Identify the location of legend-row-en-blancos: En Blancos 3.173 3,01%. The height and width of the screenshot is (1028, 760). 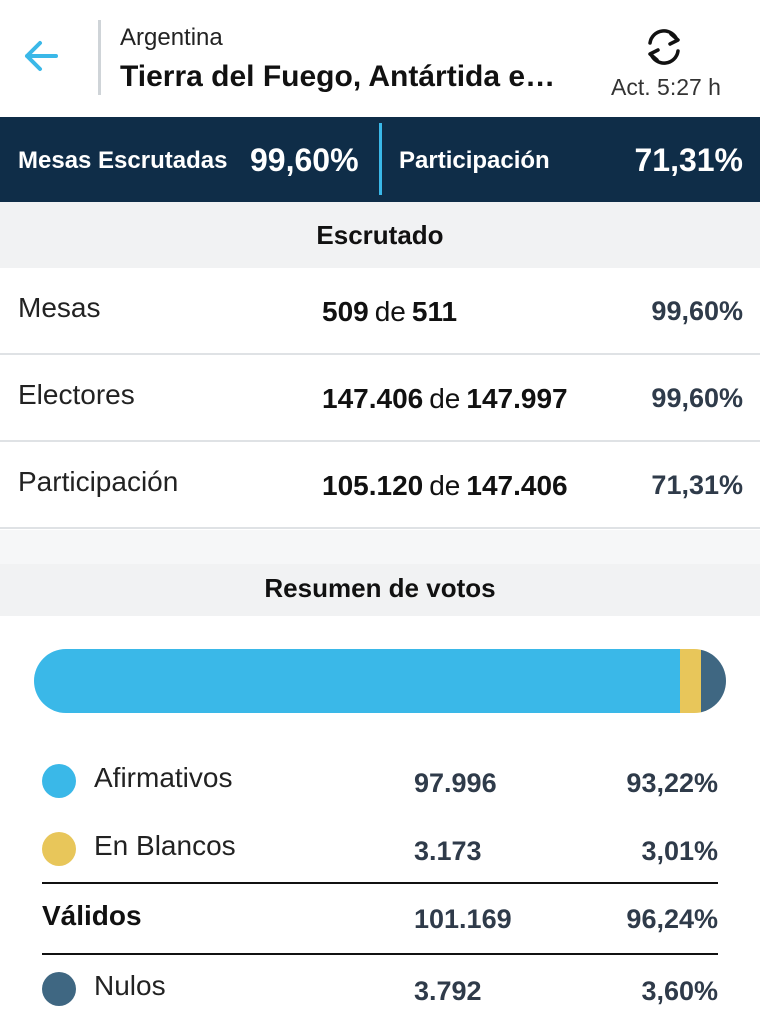
(380, 850).